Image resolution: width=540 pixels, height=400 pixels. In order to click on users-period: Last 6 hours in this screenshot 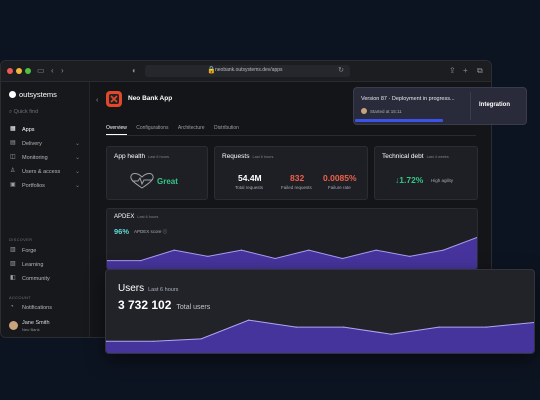, I will do `click(163, 290)`.